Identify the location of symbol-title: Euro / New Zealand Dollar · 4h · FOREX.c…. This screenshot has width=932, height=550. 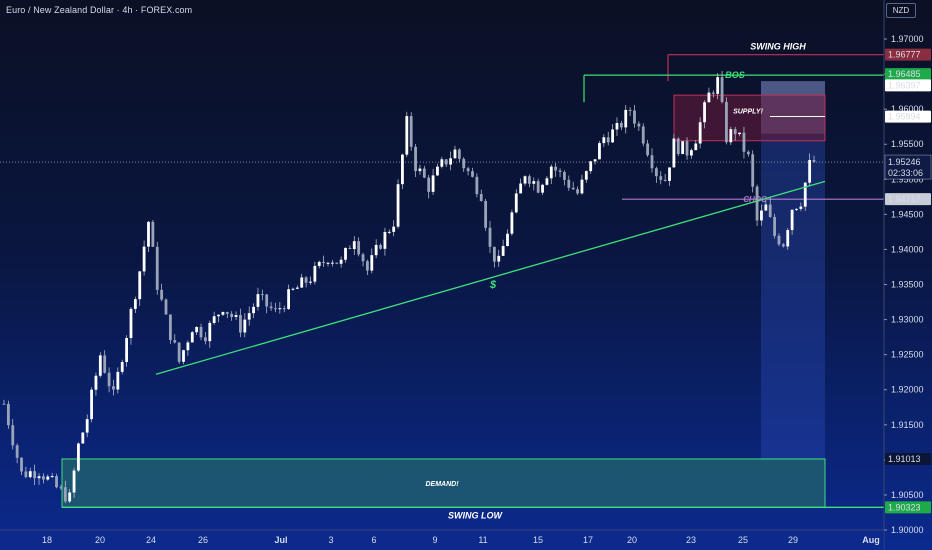
(99, 10).